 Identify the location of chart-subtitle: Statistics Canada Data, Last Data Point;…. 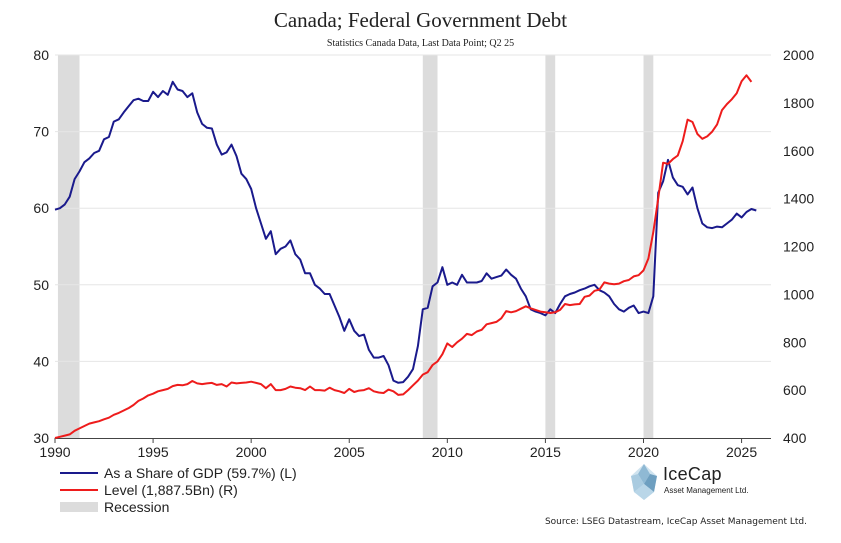
(420, 43).